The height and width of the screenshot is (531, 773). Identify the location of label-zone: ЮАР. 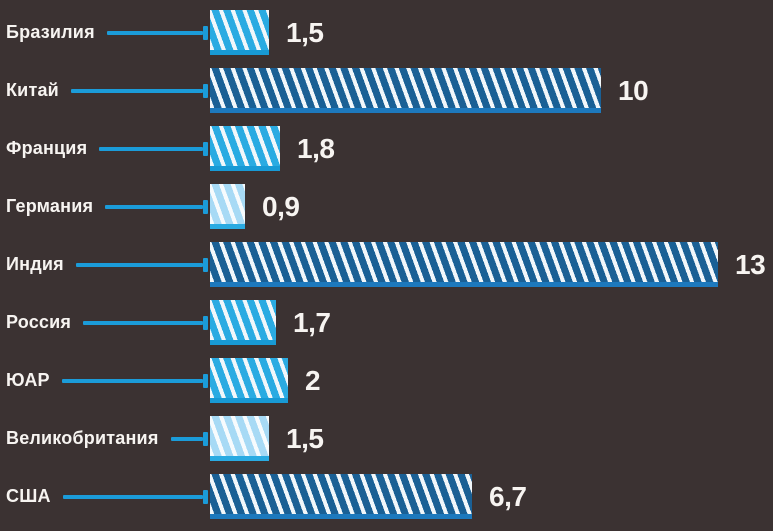
(108, 380).